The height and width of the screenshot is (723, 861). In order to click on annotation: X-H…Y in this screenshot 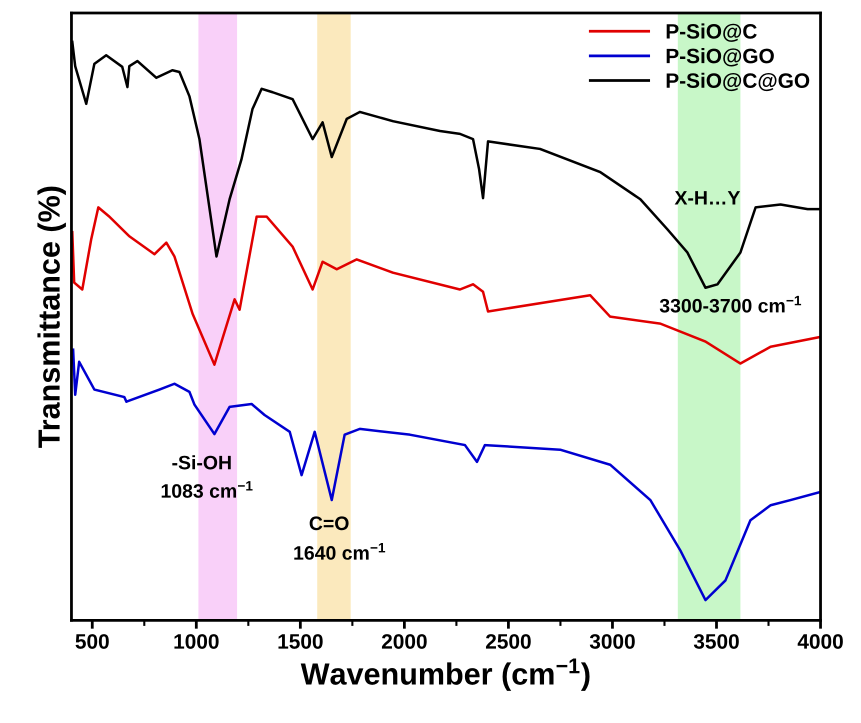, I will do `click(707, 197)`.